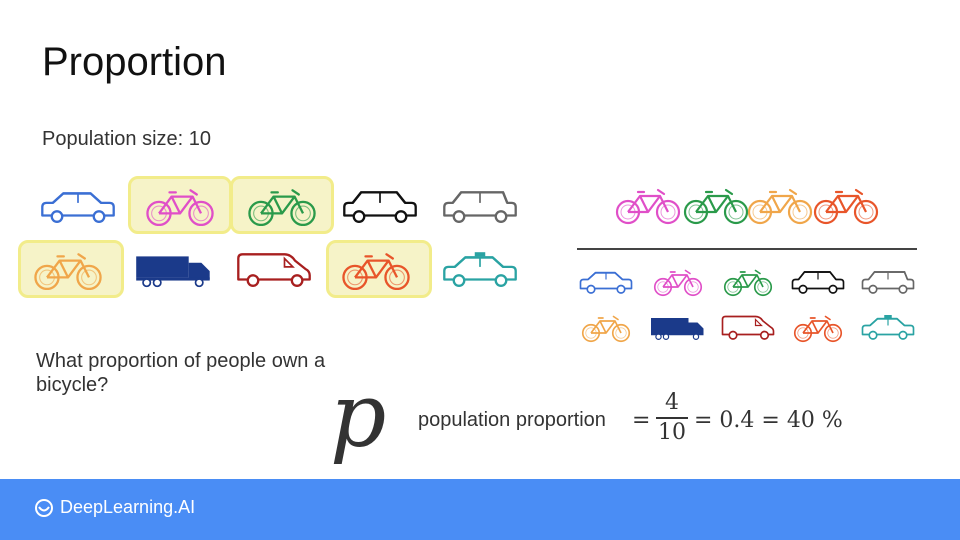 The height and width of the screenshot is (540, 960). What do you see at coordinates (134, 62) in the screenshot?
I see `slide-title: Proportion` at bounding box center [134, 62].